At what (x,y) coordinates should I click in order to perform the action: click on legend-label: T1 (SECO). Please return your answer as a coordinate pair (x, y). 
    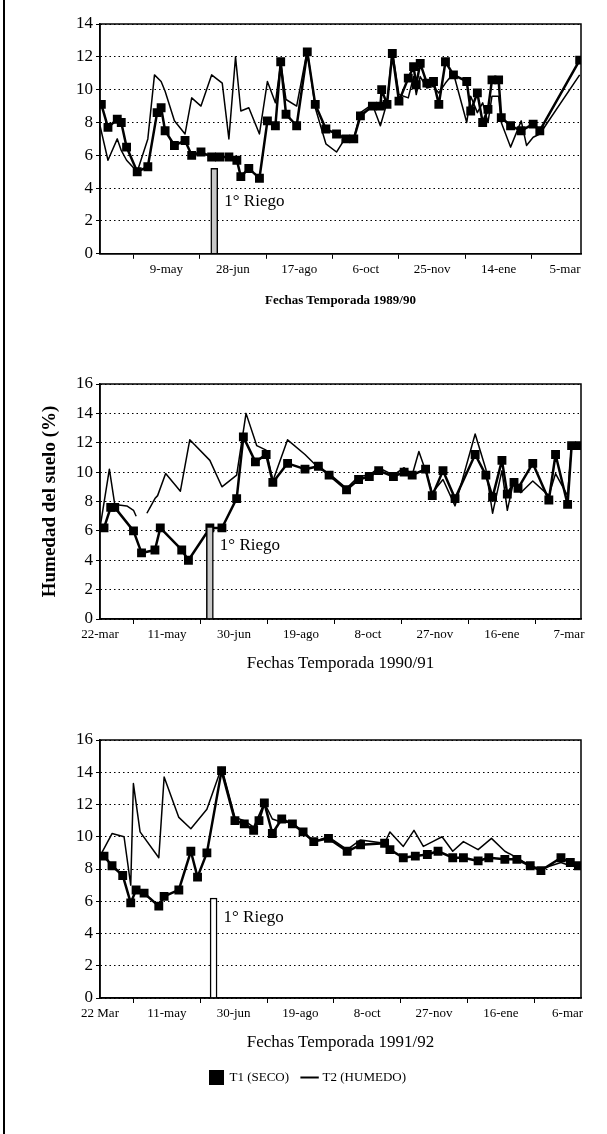
    Looking at the image, I should click on (259, 1076).